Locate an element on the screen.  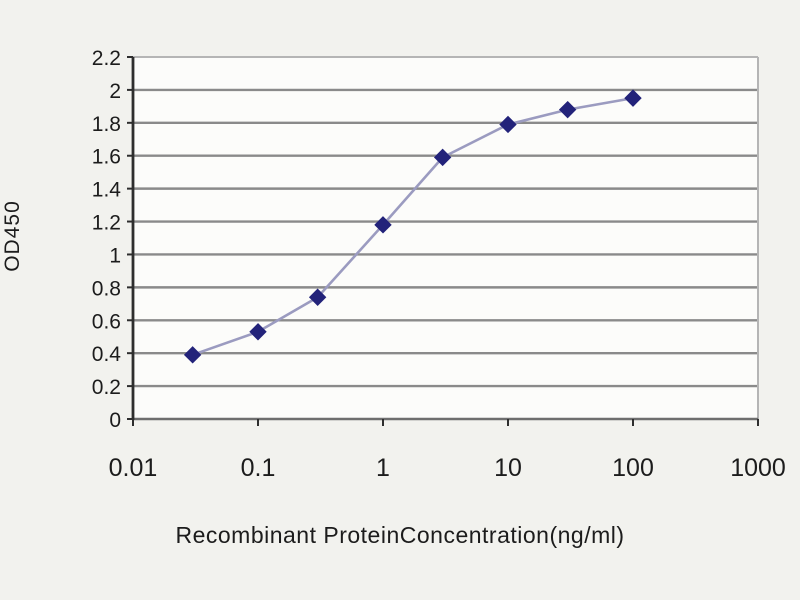
x-tick-label: 10 is located at coordinates (508, 468).